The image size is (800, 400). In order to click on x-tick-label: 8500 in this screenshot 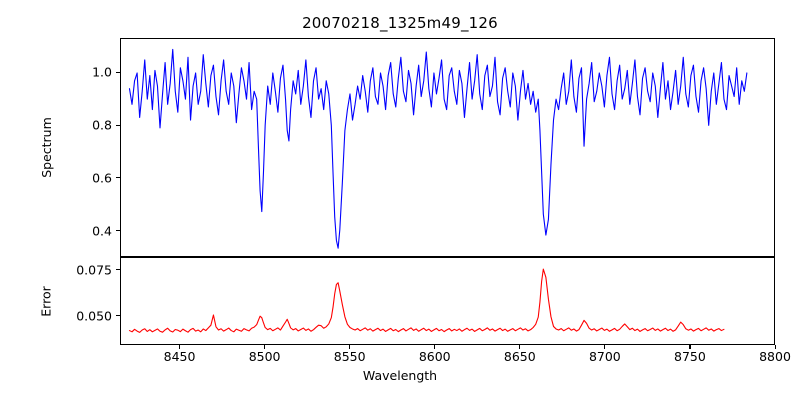, I will do `click(264, 356)`.